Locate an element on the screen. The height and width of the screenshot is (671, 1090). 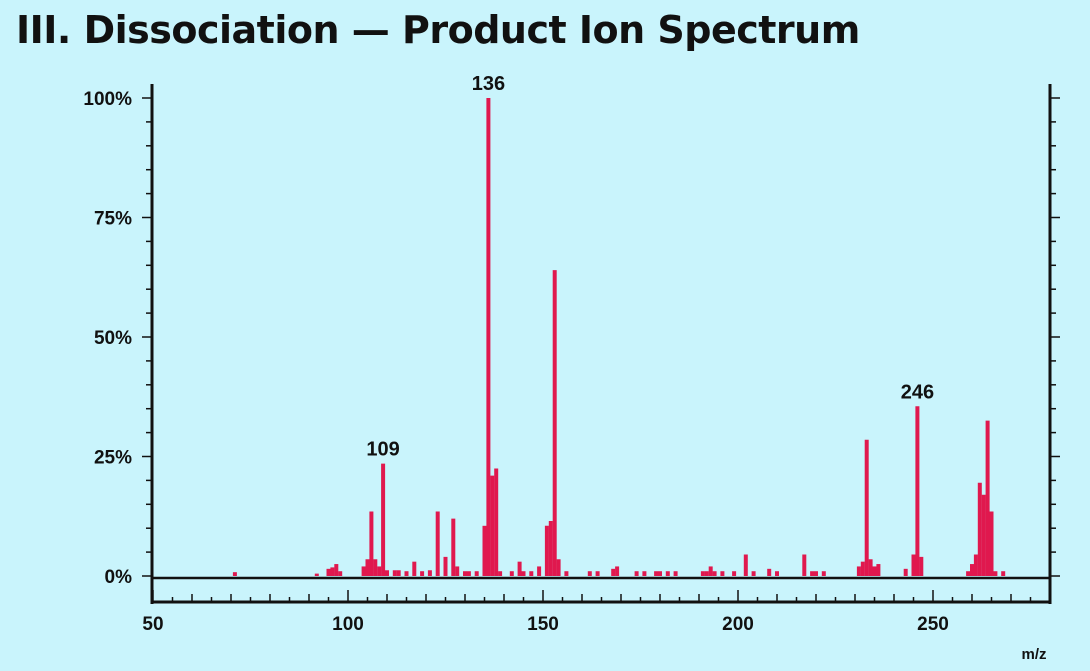
x-tick-label: 100 is located at coordinates (348, 624).